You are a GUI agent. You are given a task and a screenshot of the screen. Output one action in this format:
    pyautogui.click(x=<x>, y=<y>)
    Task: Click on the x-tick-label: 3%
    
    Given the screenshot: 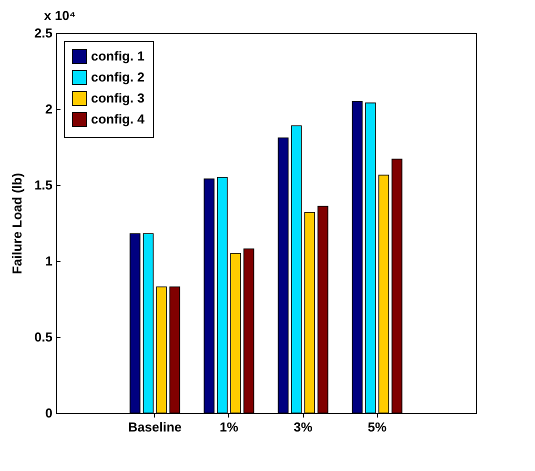 What is the action you would take?
    pyautogui.click(x=303, y=427)
    